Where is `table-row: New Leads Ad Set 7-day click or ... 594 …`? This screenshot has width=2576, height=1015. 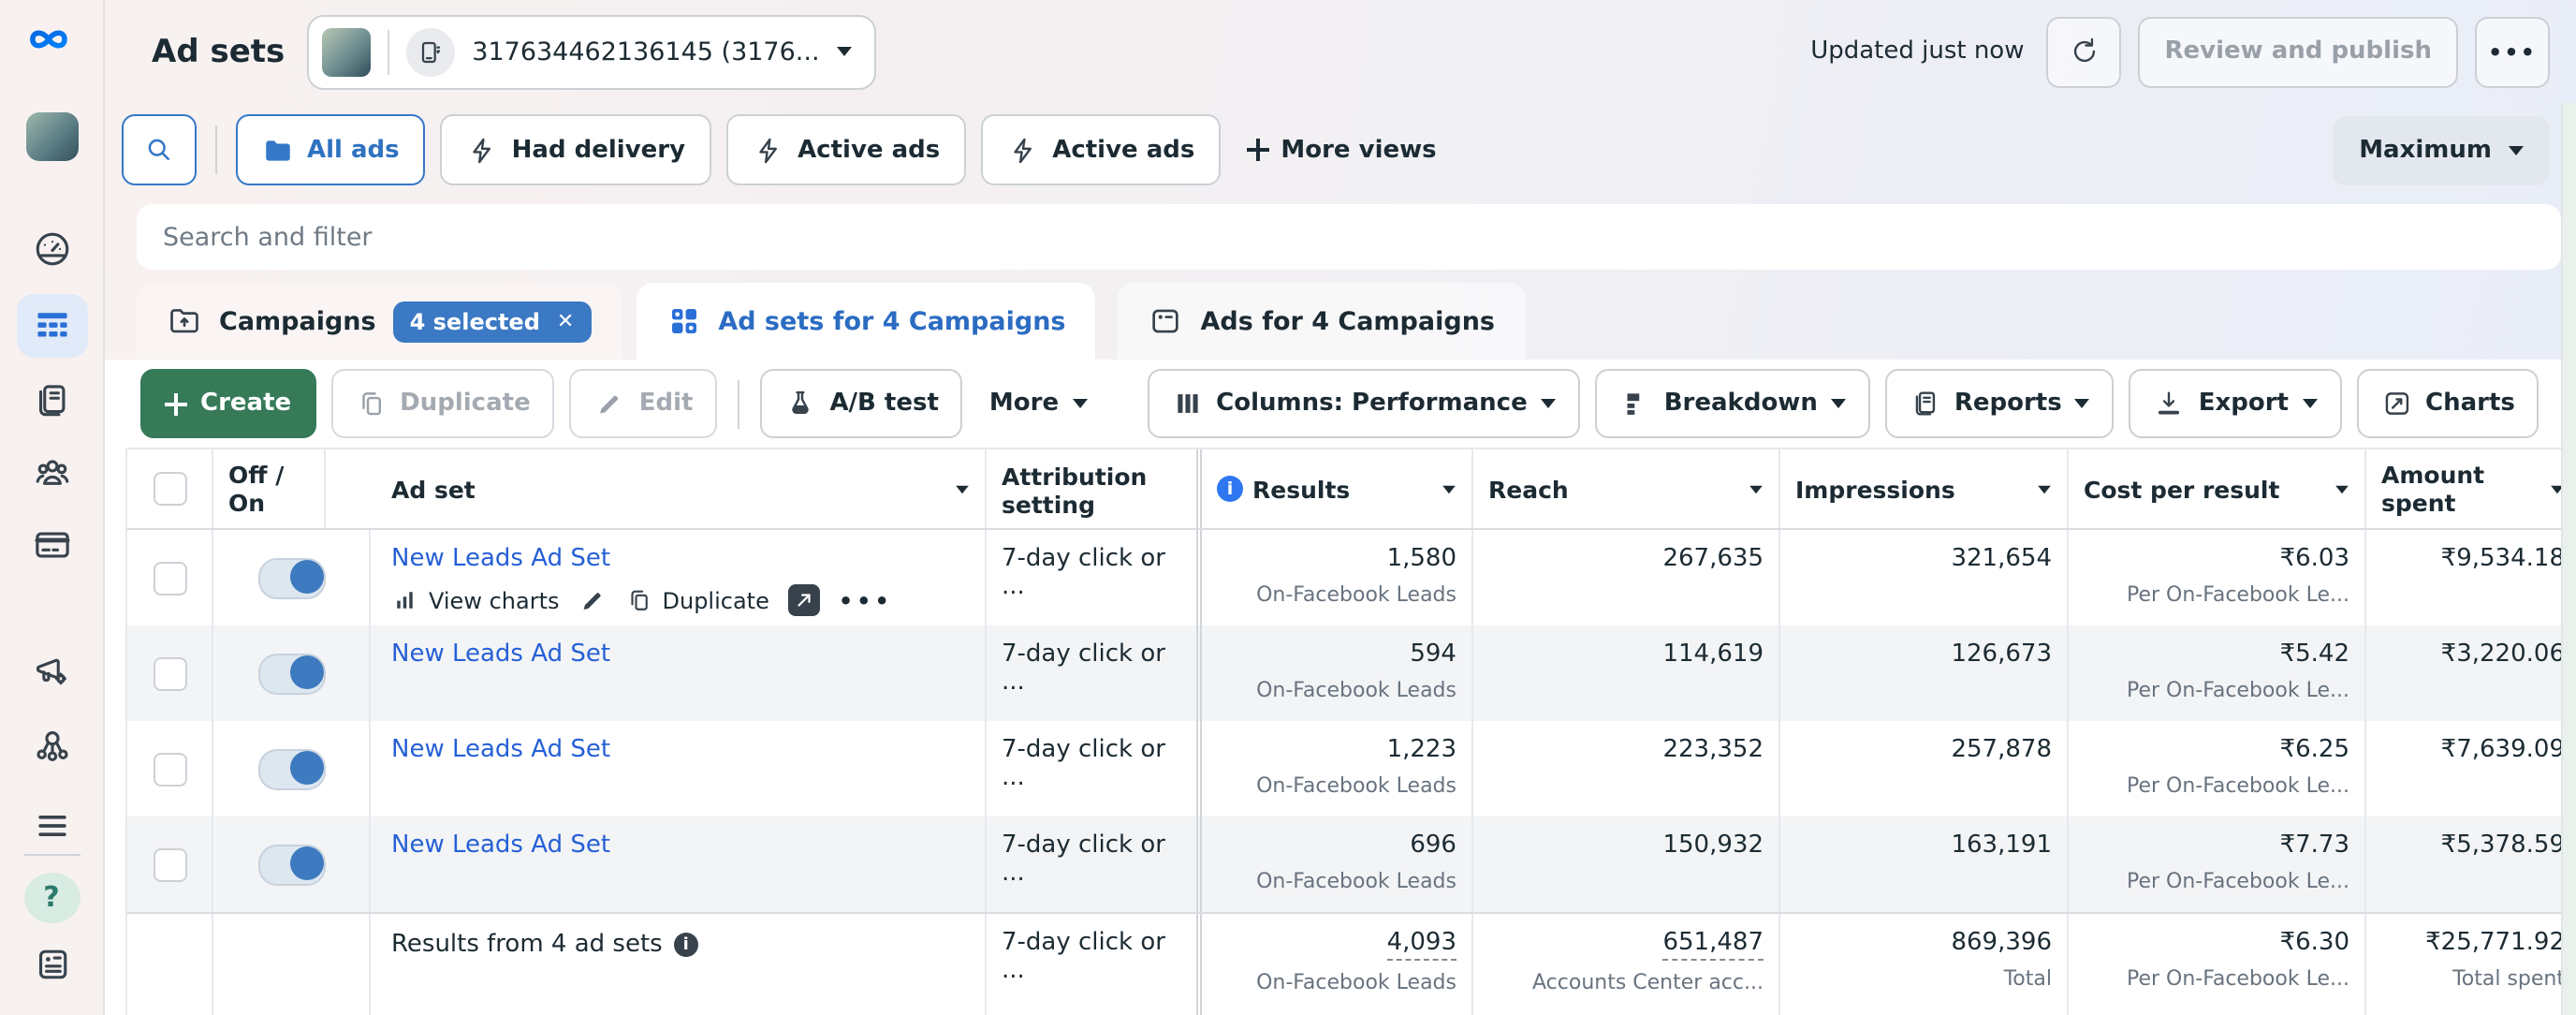
table-row: New Leads Ad Set 7-day click or ... 594 … is located at coordinates (1351, 673).